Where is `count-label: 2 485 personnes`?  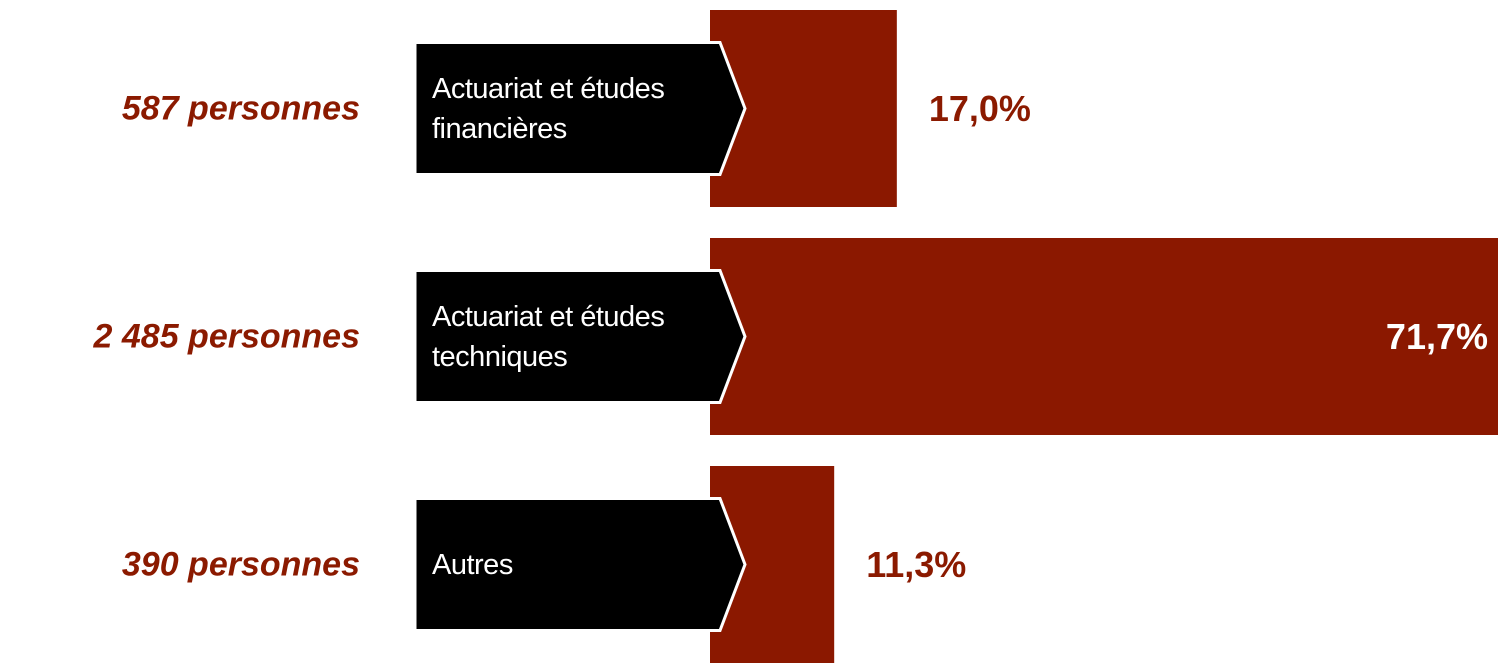 count-label: 2 485 personnes is located at coordinates (226, 336).